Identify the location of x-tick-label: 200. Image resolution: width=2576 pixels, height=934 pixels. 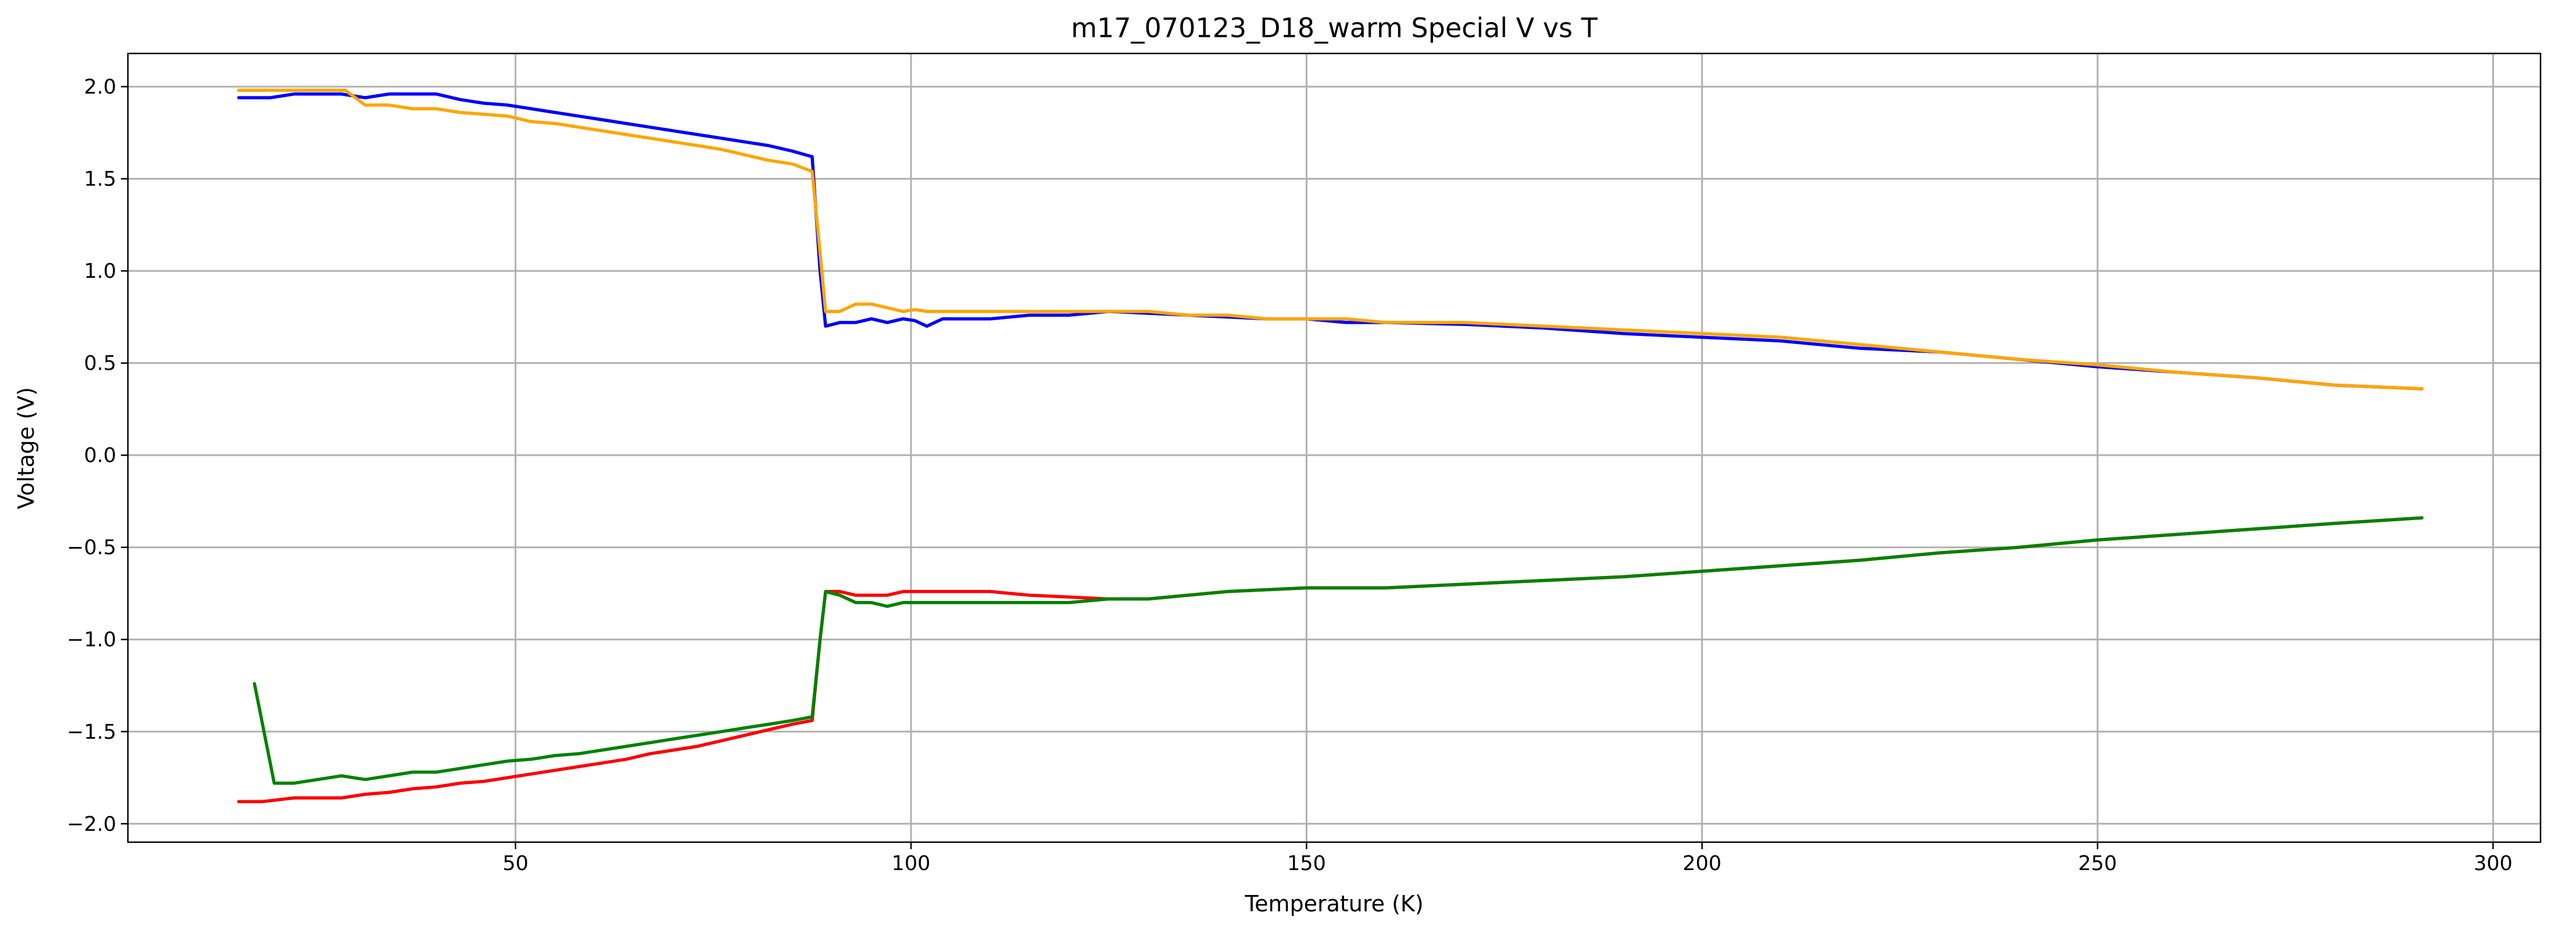
(1701, 863).